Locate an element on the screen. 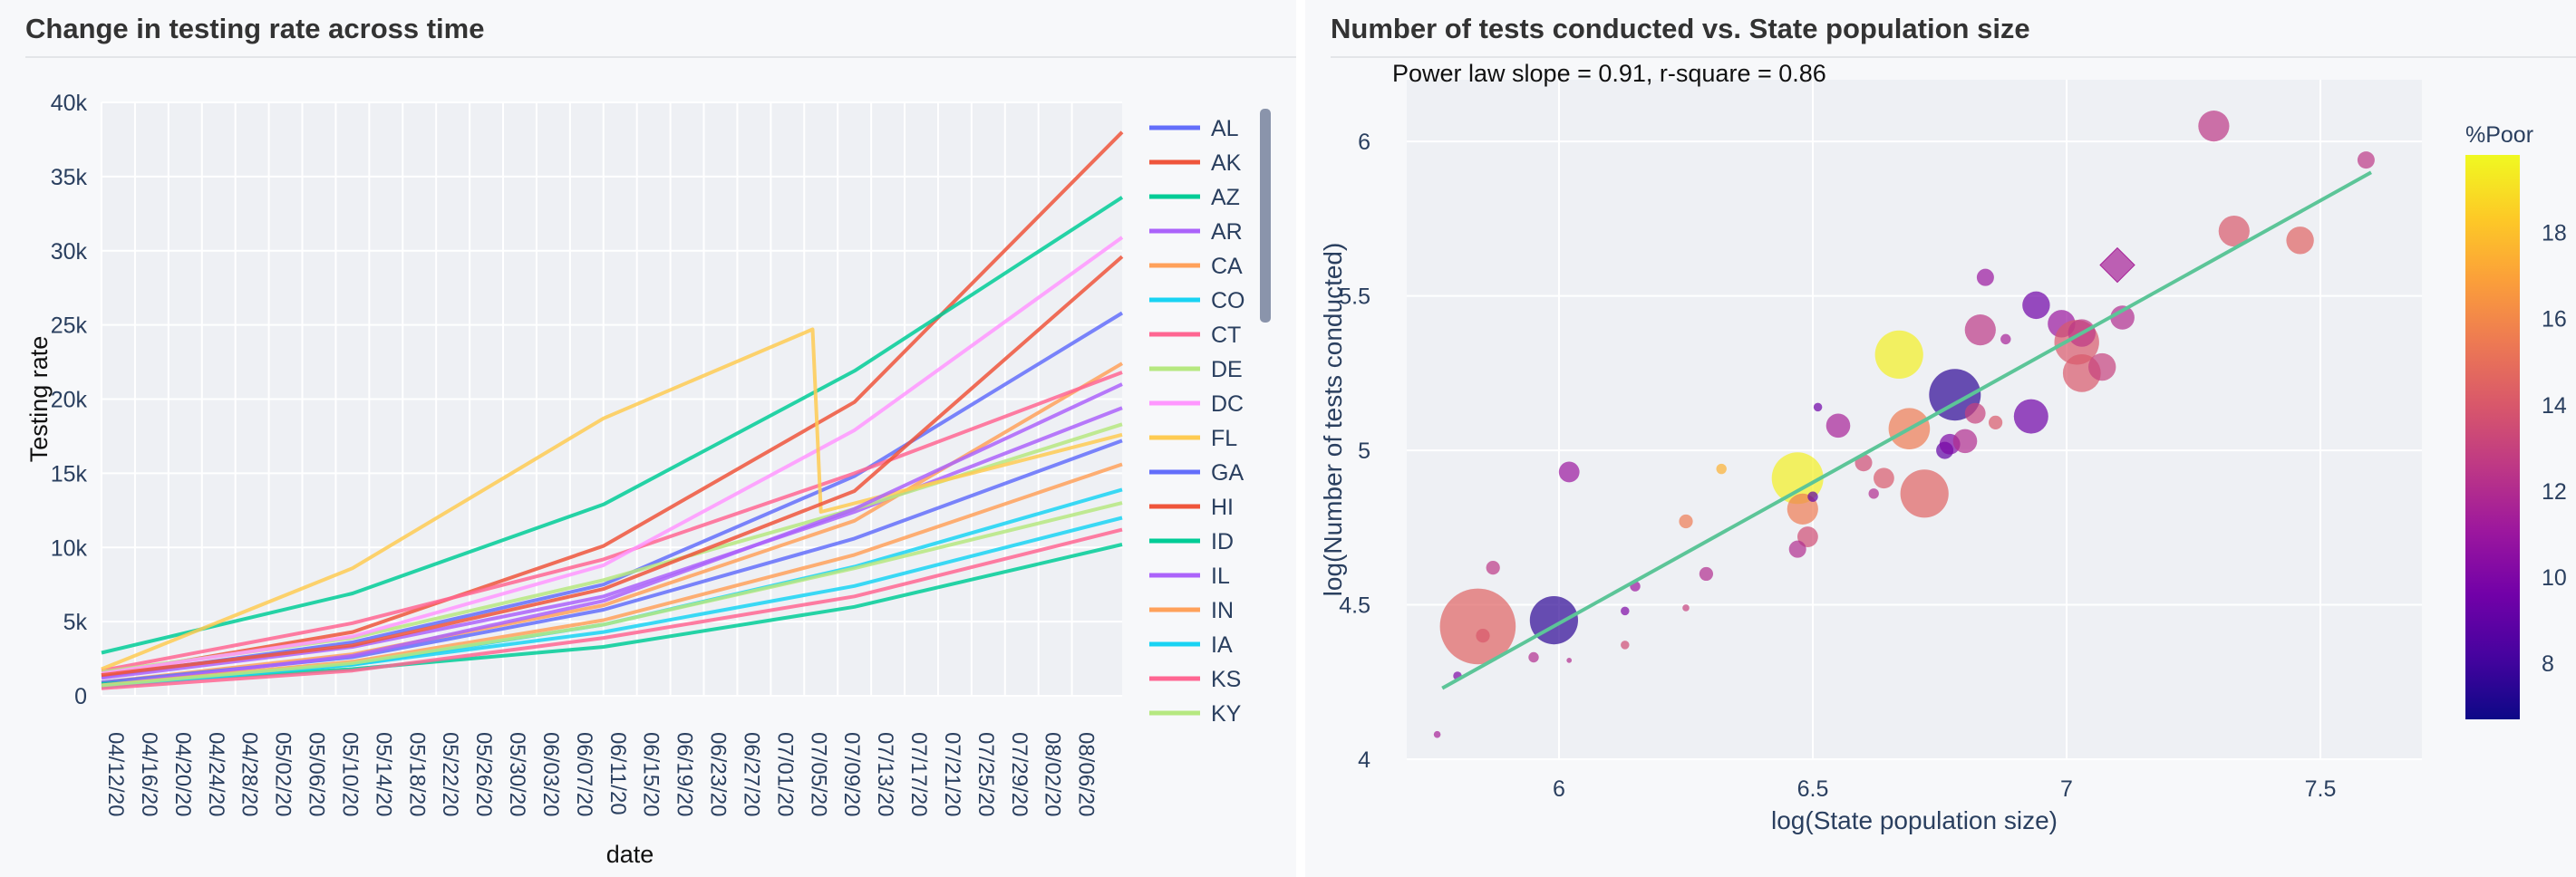 This screenshot has height=877, width=2576. y-tick-label: 5.5 is located at coordinates (1354, 297).